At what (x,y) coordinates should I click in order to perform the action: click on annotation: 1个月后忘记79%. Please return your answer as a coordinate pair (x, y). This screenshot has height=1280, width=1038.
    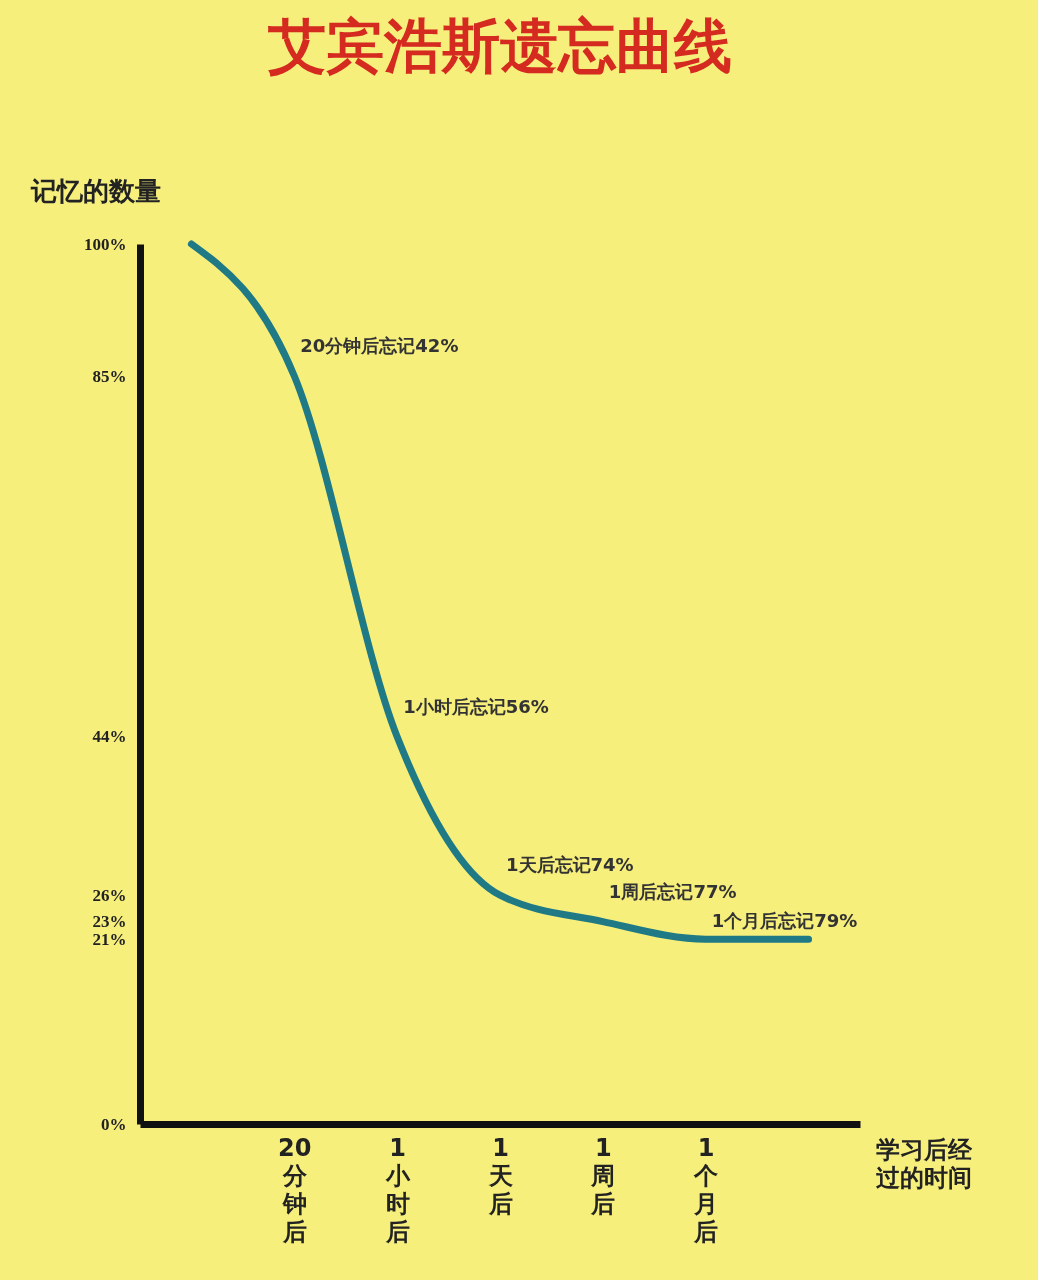
    Looking at the image, I should click on (784, 921).